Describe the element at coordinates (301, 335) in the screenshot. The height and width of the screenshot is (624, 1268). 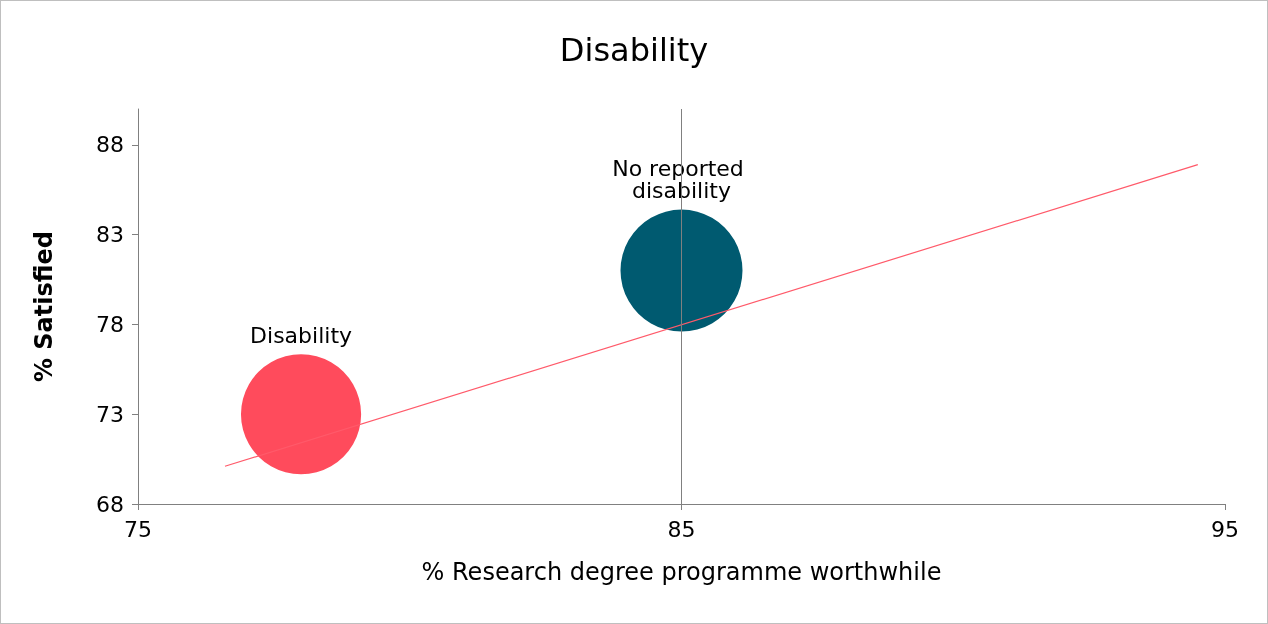
I see `series-label: Disability` at that location.